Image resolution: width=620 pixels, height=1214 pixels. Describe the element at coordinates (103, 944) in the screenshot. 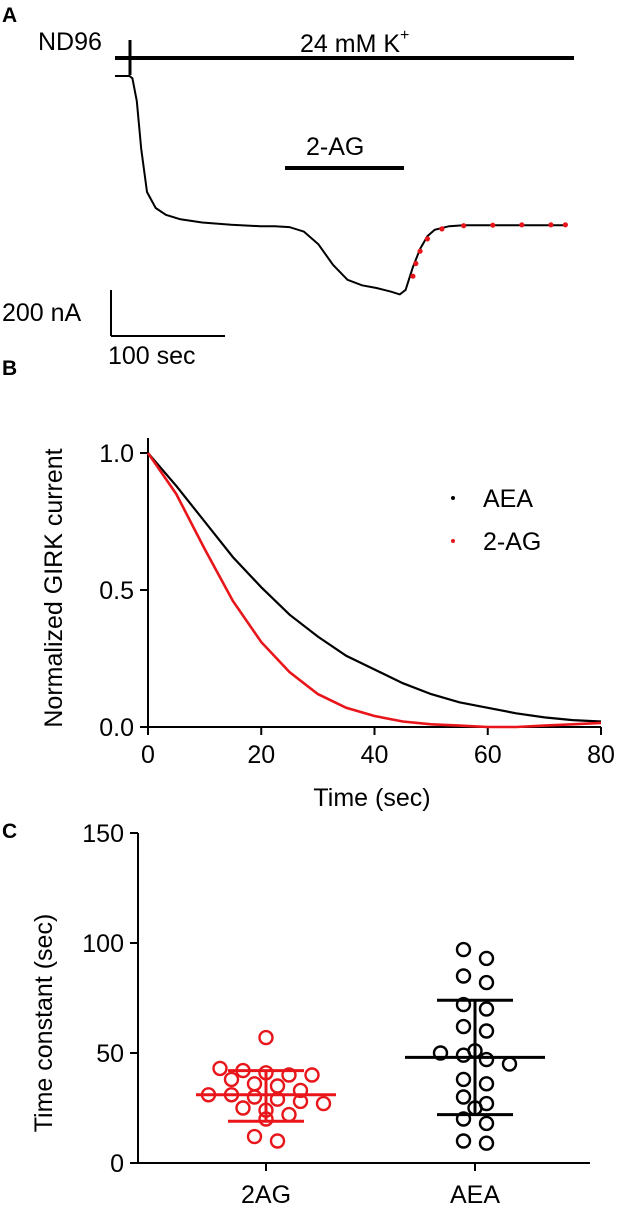

I see `y-tick-label-c: 100` at that location.